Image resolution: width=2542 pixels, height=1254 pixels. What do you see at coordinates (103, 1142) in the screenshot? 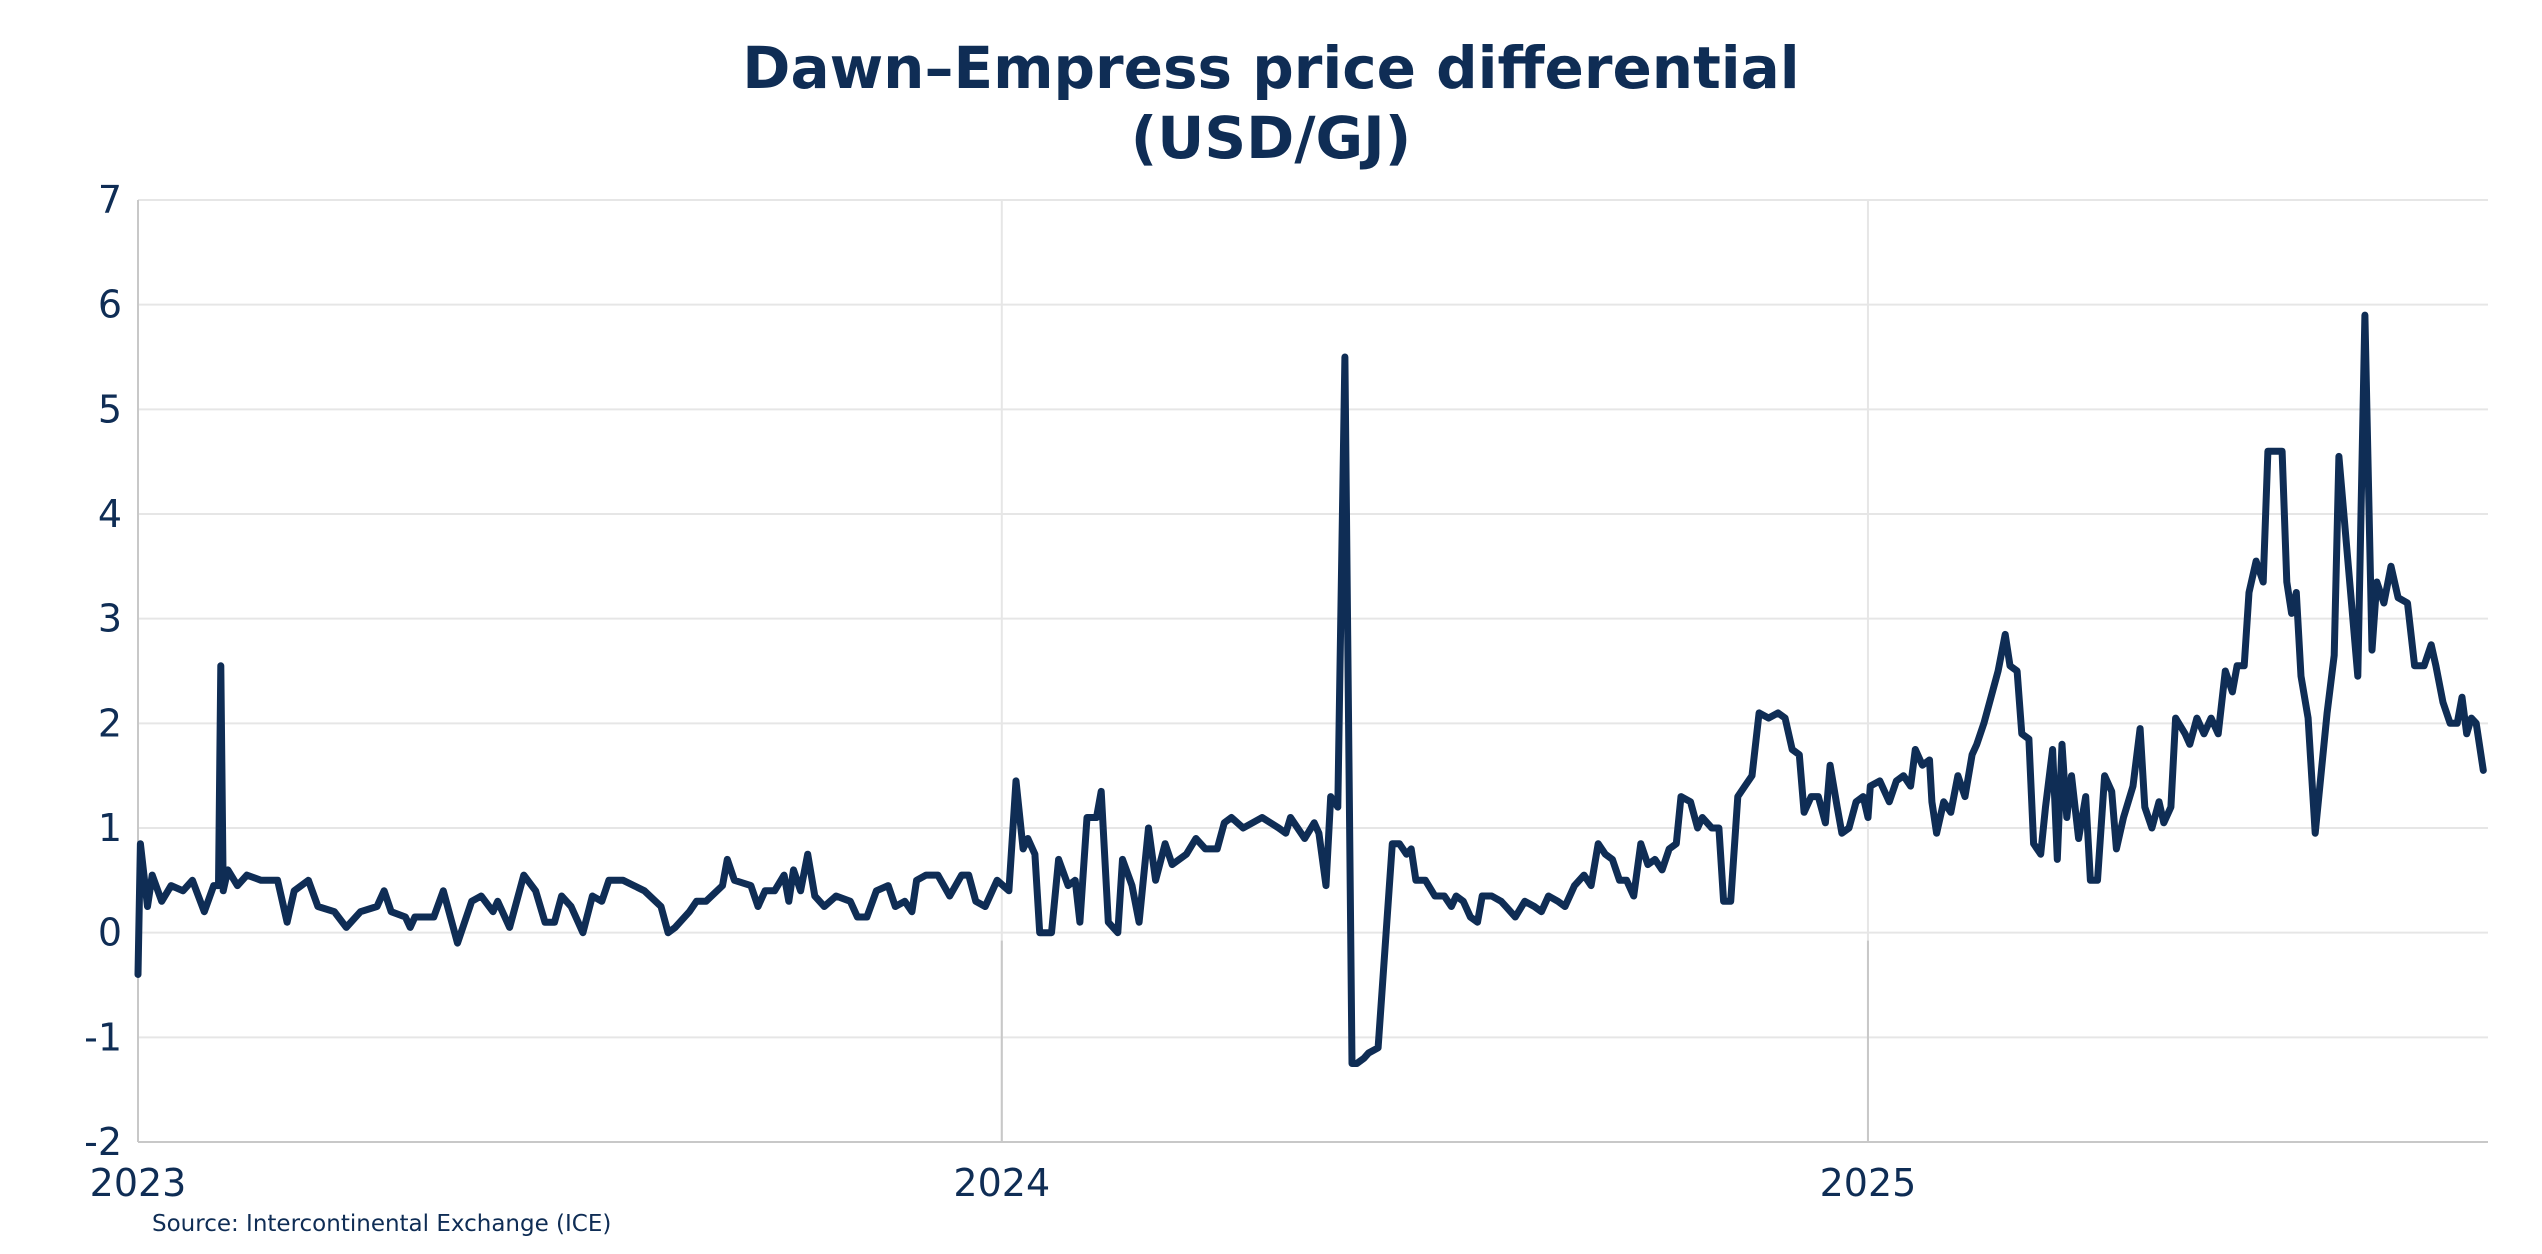
I see `y-tick-label: -2` at bounding box center [103, 1142].